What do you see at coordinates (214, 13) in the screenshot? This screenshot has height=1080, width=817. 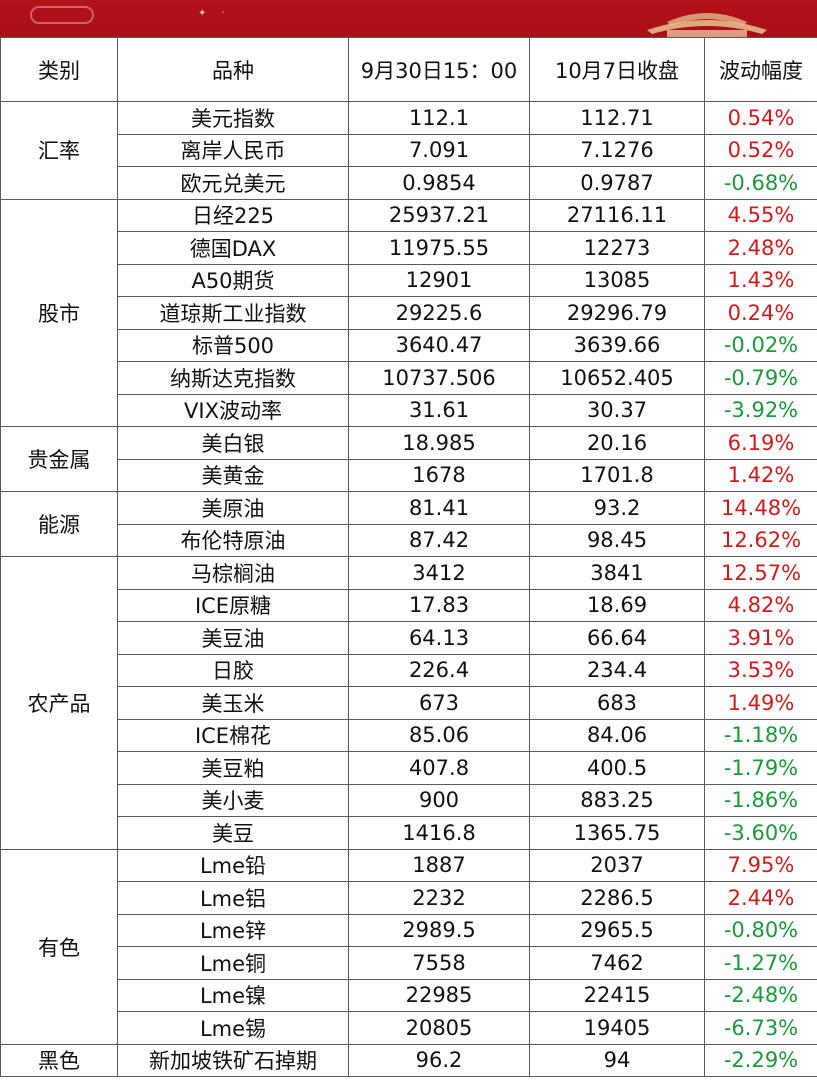 I see `sparkle-icon: ✦ ·` at bounding box center [214, 13].